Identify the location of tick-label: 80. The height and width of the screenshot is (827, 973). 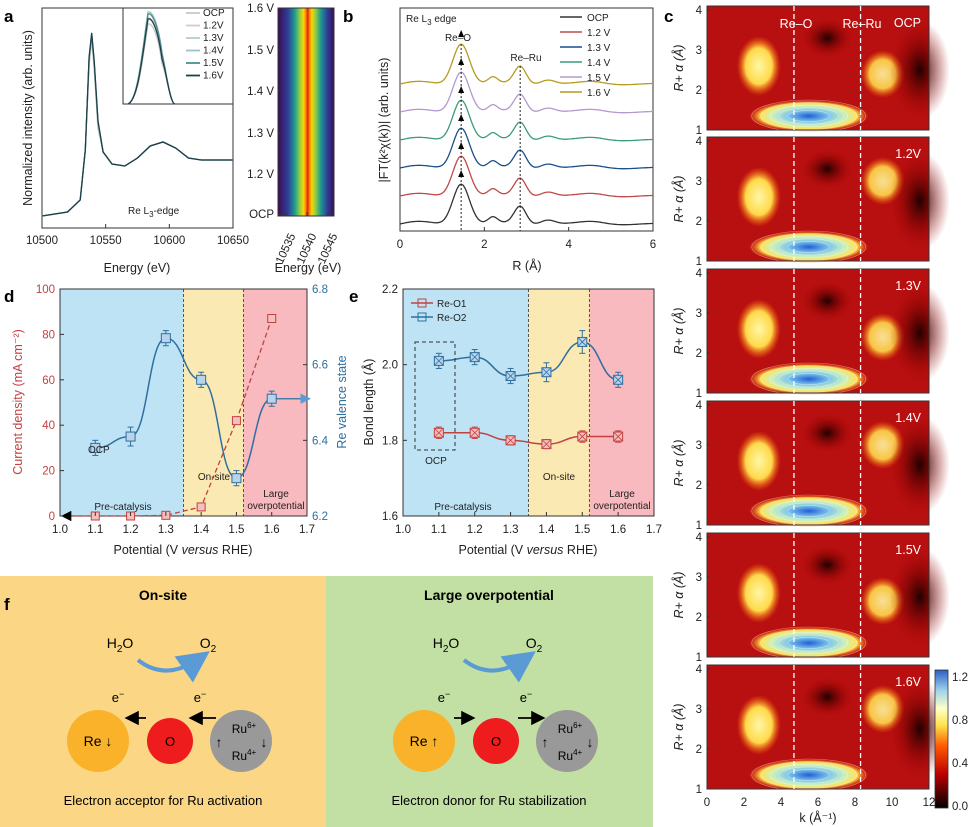
(48, 335).